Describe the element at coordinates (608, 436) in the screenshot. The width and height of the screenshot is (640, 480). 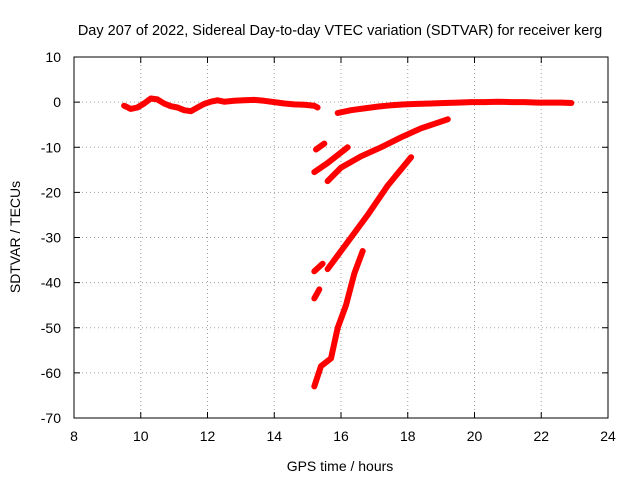
I see `x-tick-label: 24` at that location.